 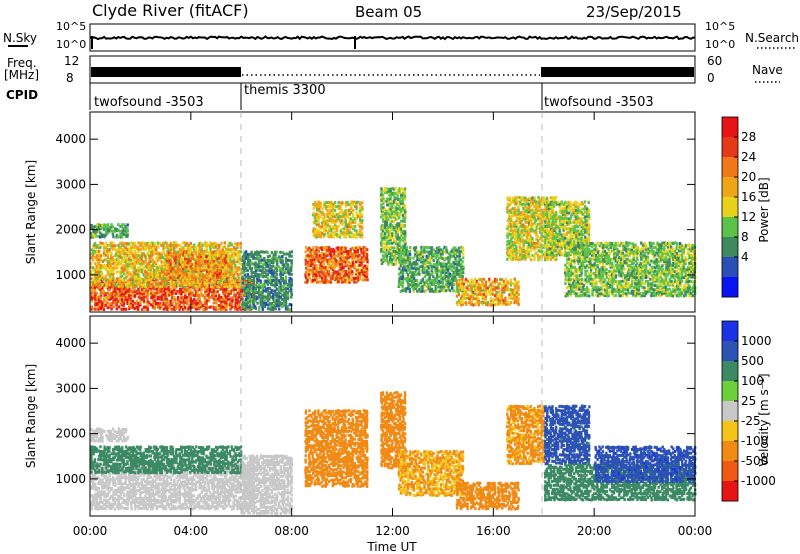 I want to click on beam-label: Beam 05, so click(x=388, y=12).